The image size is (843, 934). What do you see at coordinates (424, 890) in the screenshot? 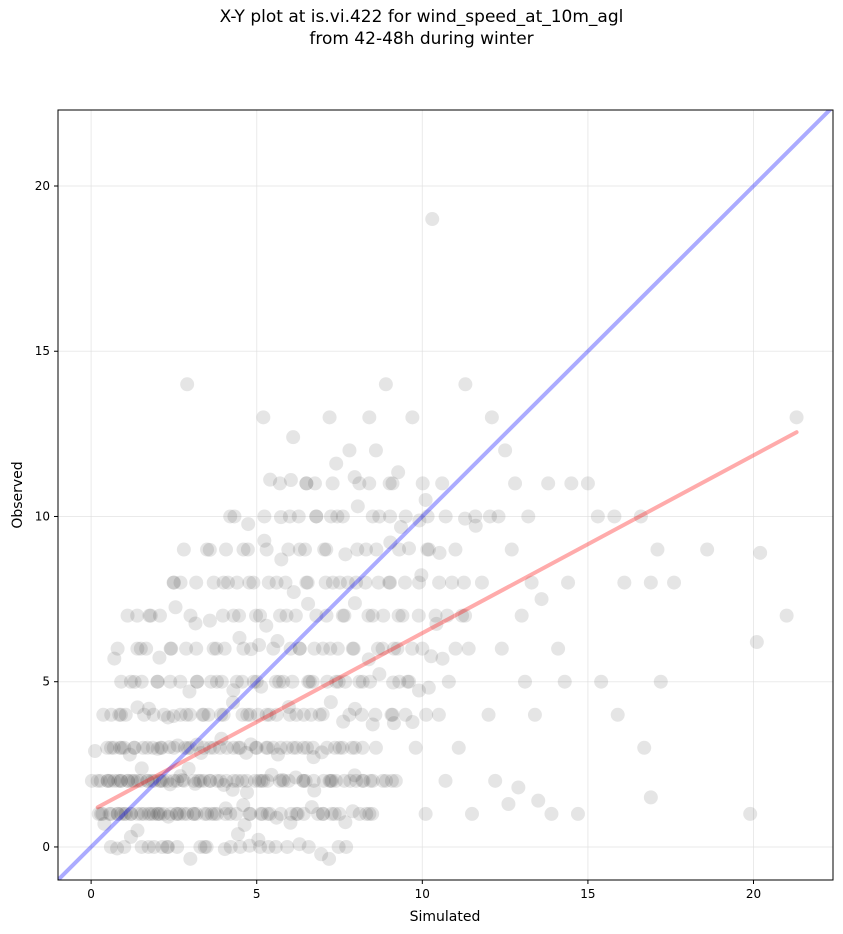
I see `x-axis-ticks: 0 5 10 15 20` at bounding box center [424, 890].